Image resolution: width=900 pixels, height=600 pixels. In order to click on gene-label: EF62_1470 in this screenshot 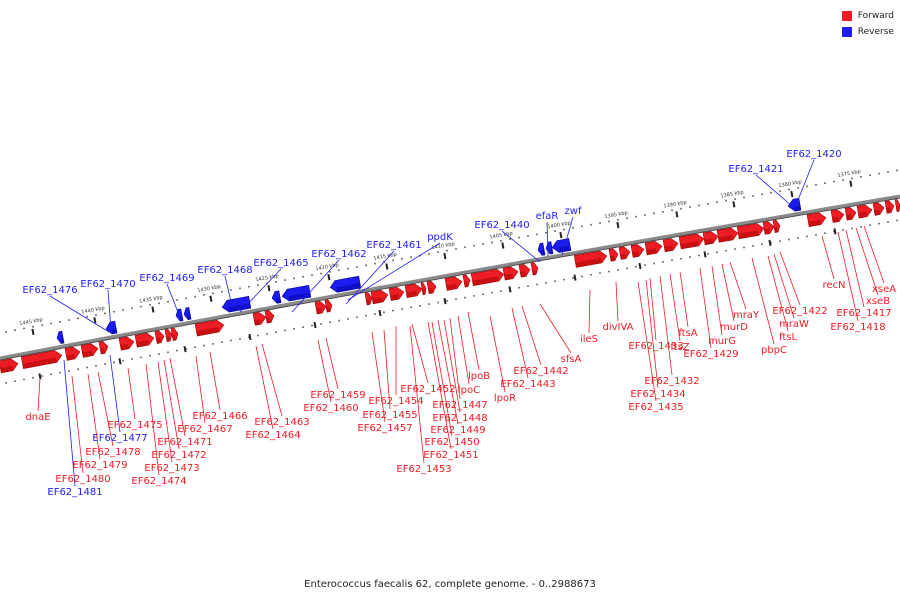, I will do `click(107, 284)`.